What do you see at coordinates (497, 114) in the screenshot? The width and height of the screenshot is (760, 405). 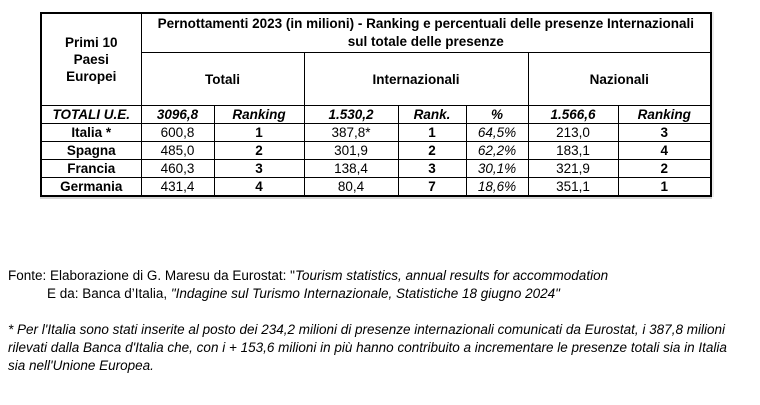 I see `totals-pct-header: %` at bounding box center [497, 114].